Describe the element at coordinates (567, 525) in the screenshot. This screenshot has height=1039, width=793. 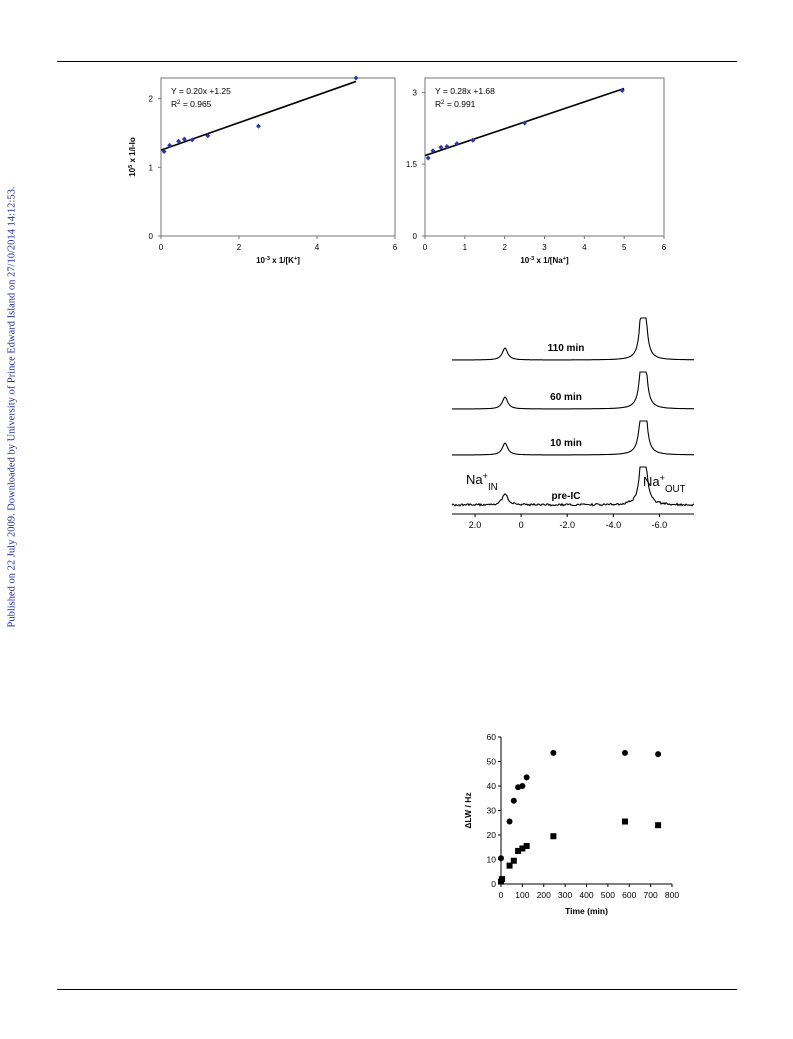
I see `nmr-x-tick-label: -2.0` at that location.